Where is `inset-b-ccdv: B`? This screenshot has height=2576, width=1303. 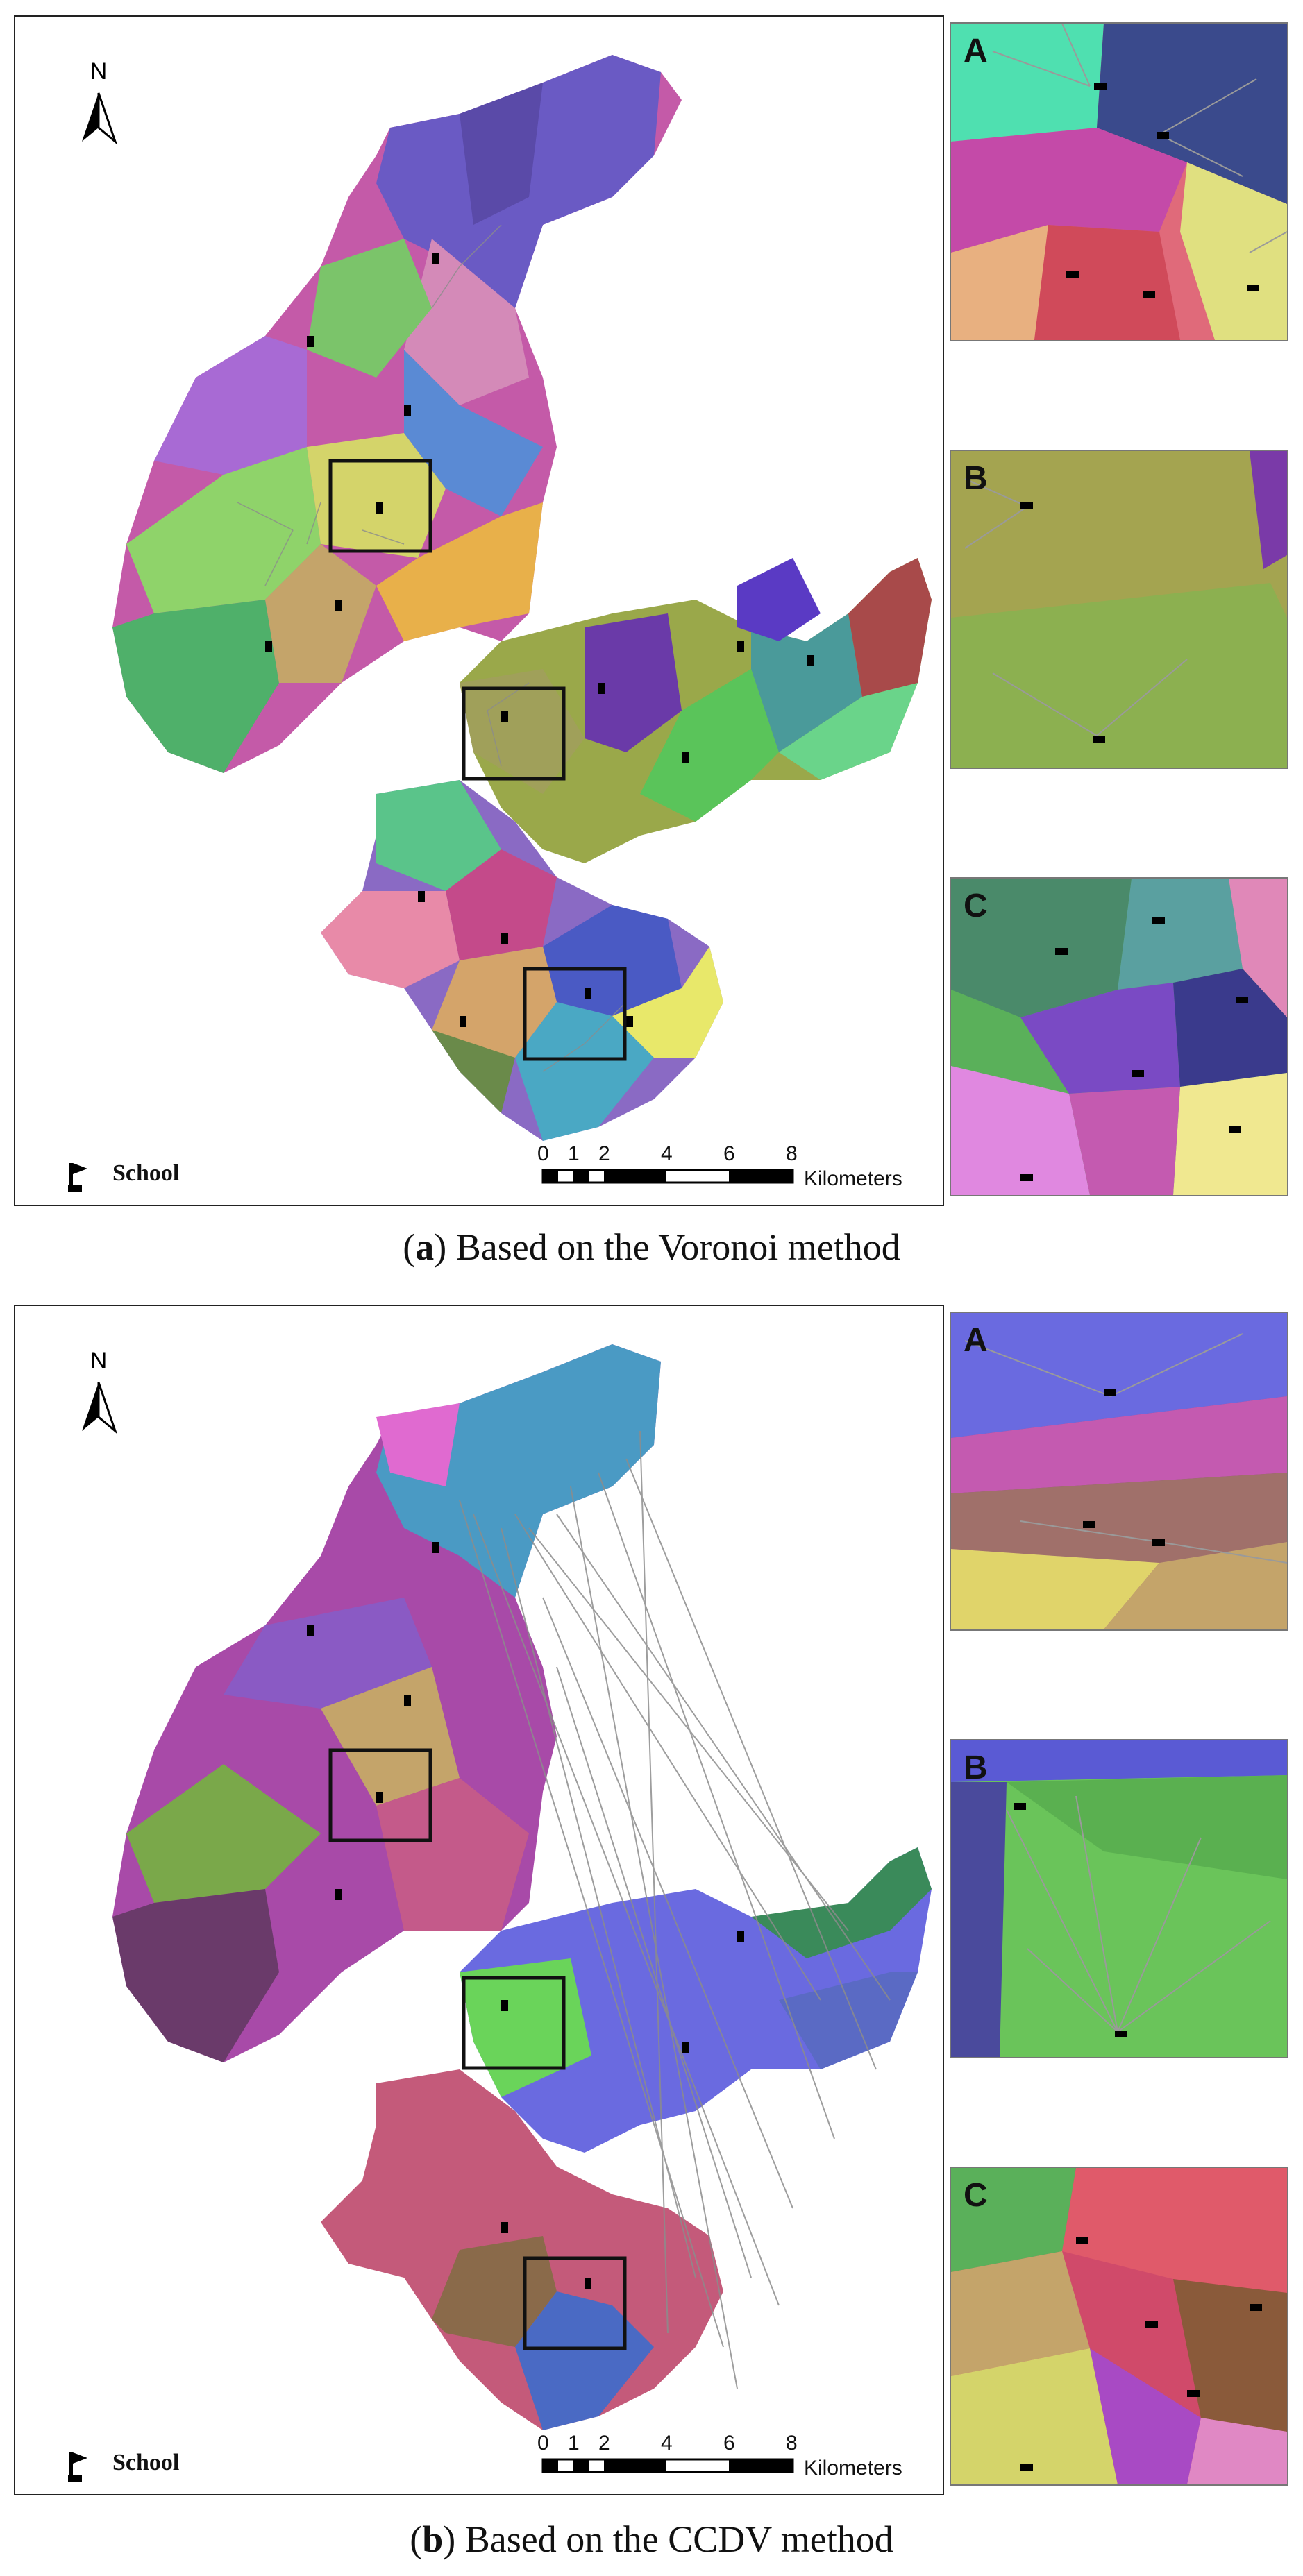 inset-b-ccdv: B is located at coordinates (1119, 1898).